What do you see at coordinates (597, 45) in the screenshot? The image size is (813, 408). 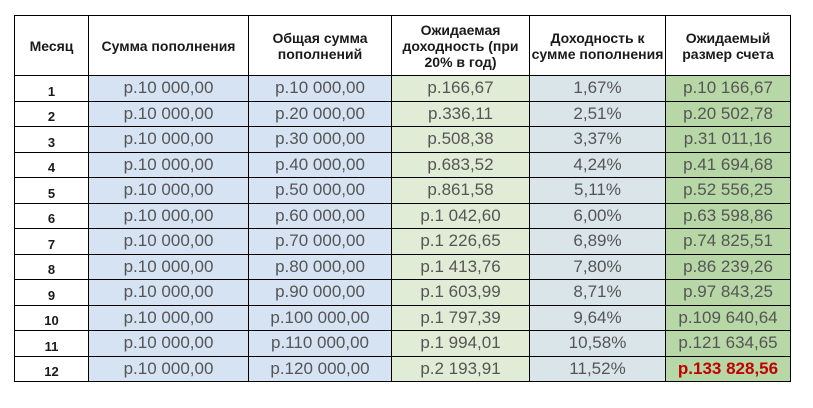 I see `header-yield-percent: Доходность к сумме пополнения` at bounding box center [597, 45].